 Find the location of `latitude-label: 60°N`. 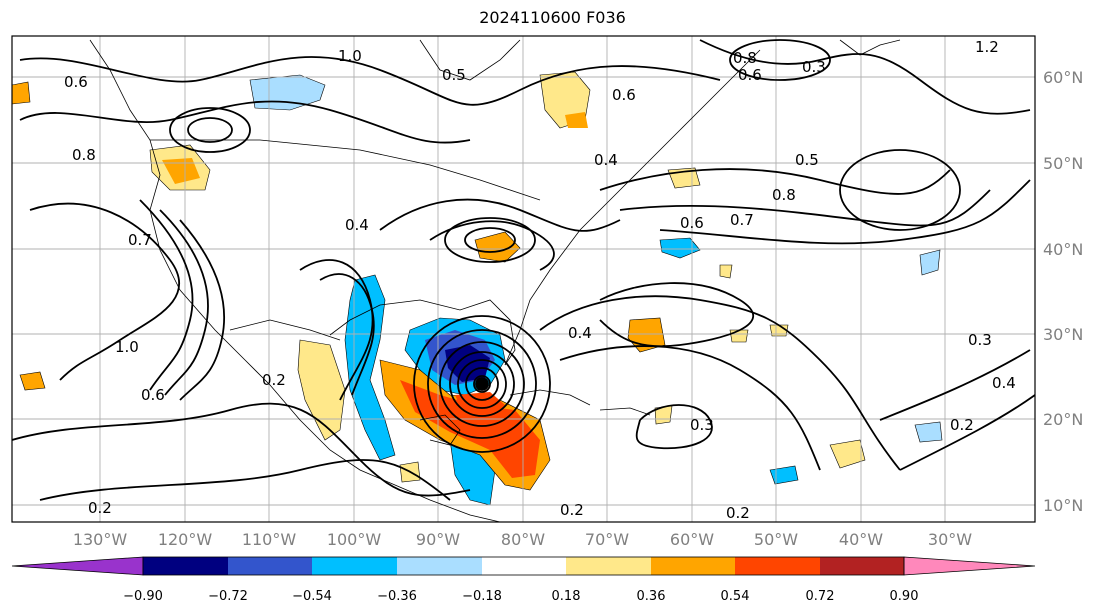

latitude-label: 60°N is located at coordinates (1063, 77).